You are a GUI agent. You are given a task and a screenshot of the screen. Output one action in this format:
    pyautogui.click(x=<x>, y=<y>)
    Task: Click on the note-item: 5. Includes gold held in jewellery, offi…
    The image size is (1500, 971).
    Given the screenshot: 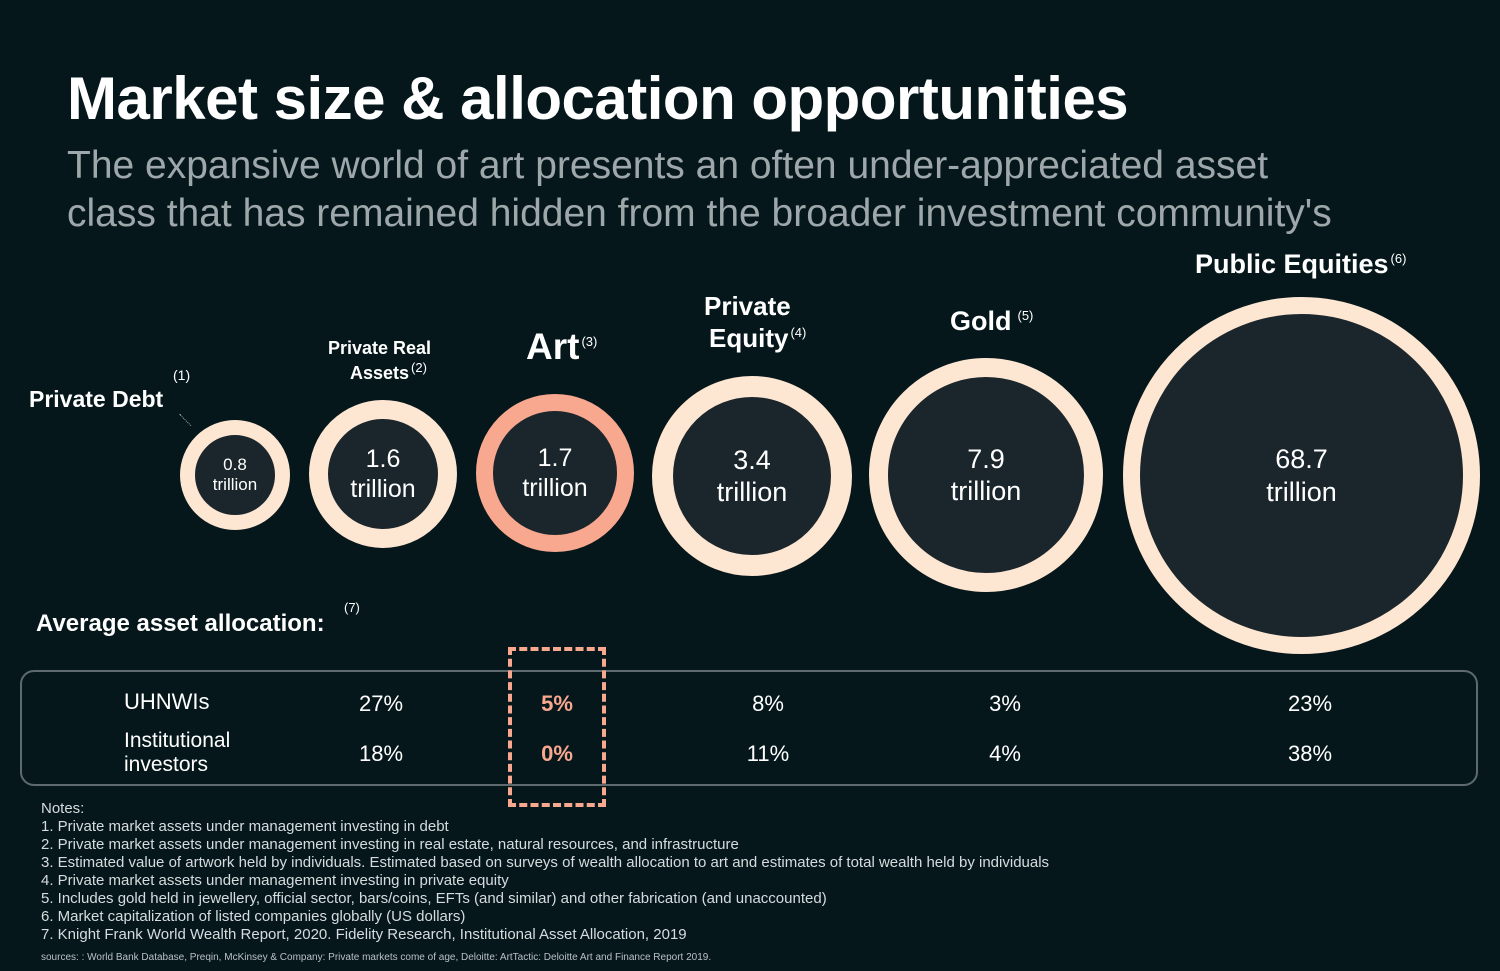 What is the action you would take?
    pyautogui.click(x=434, y=898)
    